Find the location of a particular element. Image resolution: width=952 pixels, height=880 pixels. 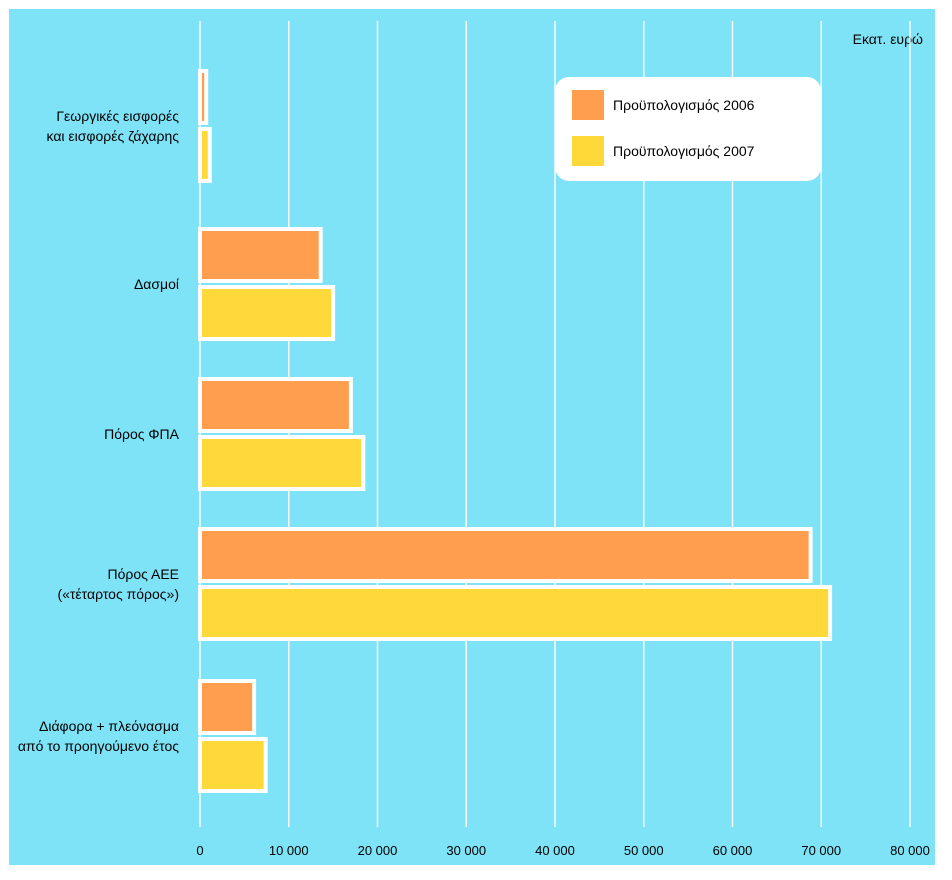

legend-label: Προϋπολογισμός 2006 is located at coordinates (684, 105).